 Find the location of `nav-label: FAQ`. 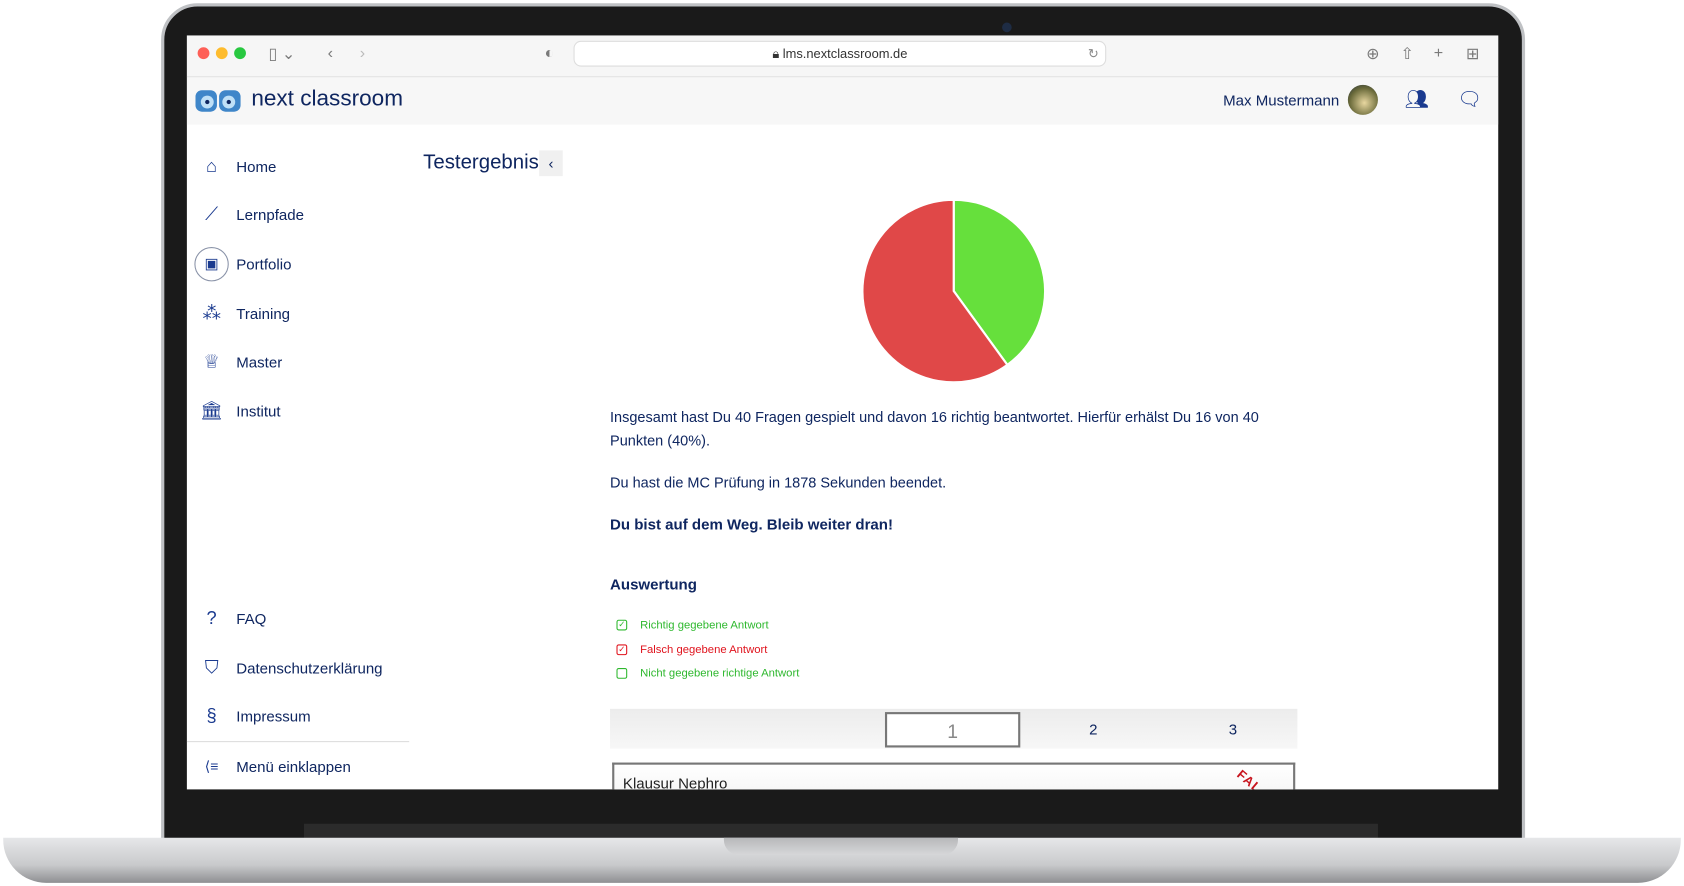

nav-label: FAQ is located at coordinates (251, 619).